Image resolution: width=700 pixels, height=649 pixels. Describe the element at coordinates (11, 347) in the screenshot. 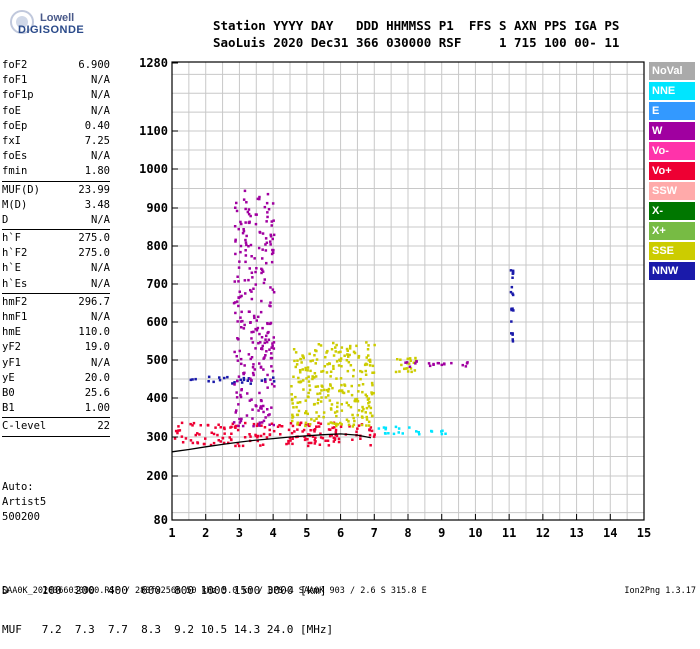

I see `param-label: yF2` at that location.